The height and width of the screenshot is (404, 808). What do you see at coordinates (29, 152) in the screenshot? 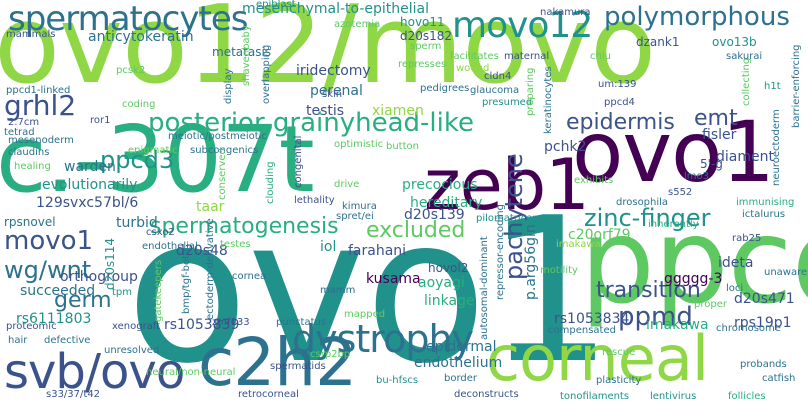
I see `word-claudins: claudins` at bounding box center [29, 152].